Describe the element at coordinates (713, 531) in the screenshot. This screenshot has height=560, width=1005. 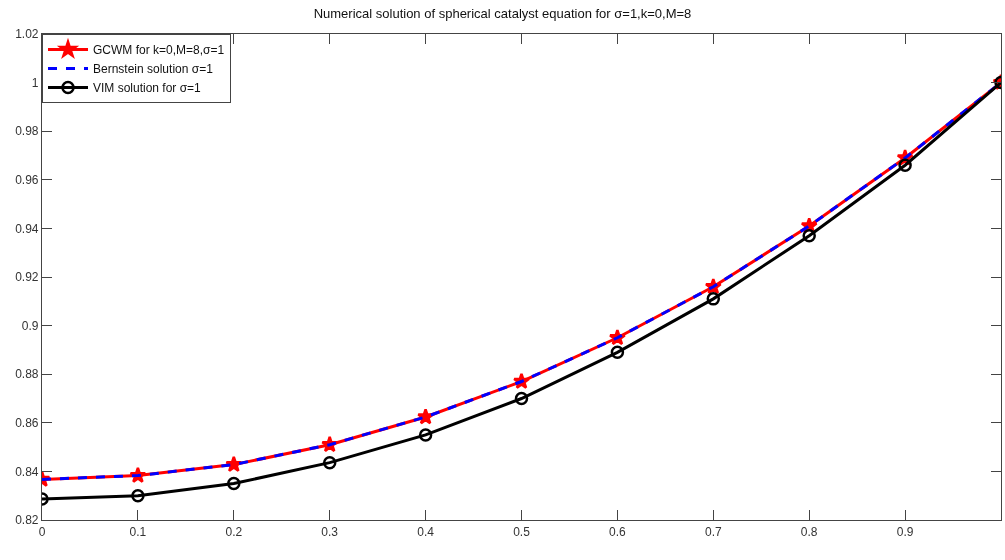
I see `x-tick-label: 0.7` at that location.